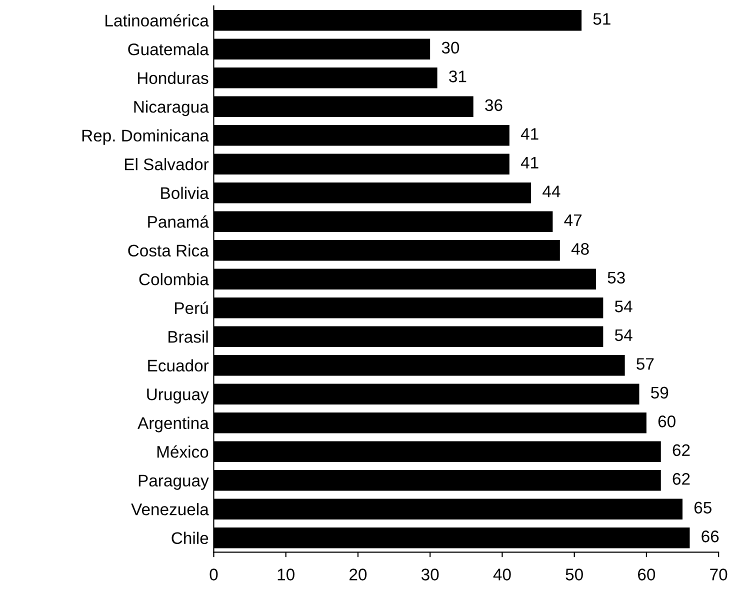  What do you see at coordinates (580, 249) in the screenshot?
I see `data-label: 48` at bounding box center [580, 249].